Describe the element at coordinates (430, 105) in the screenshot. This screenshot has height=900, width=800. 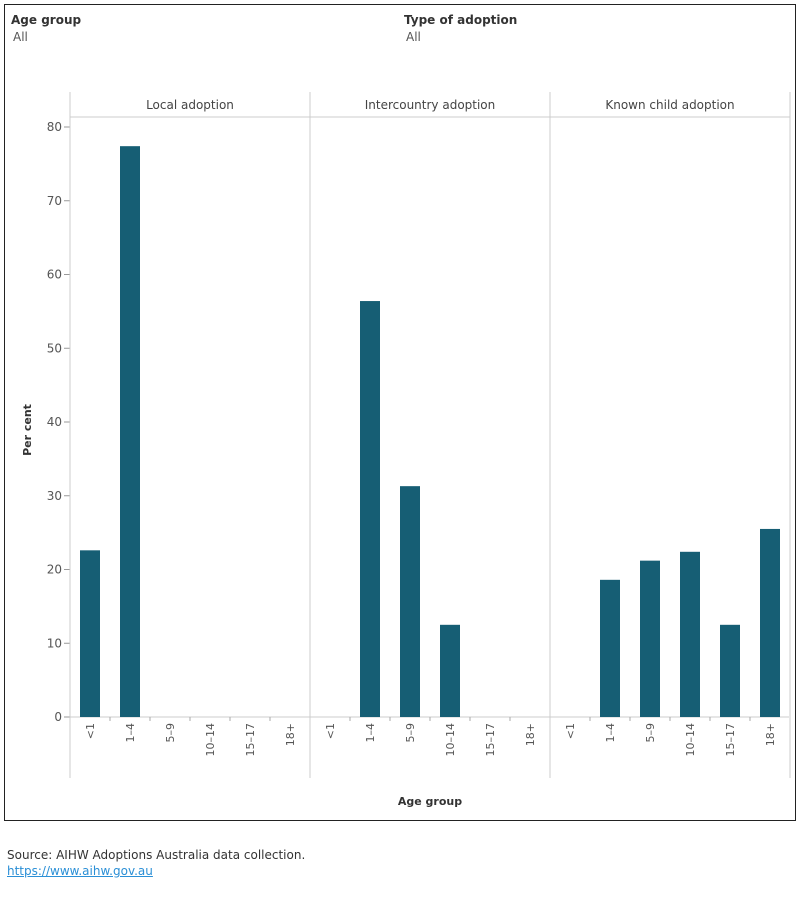
I see `panel-title: Intercountry adoption` at that location.